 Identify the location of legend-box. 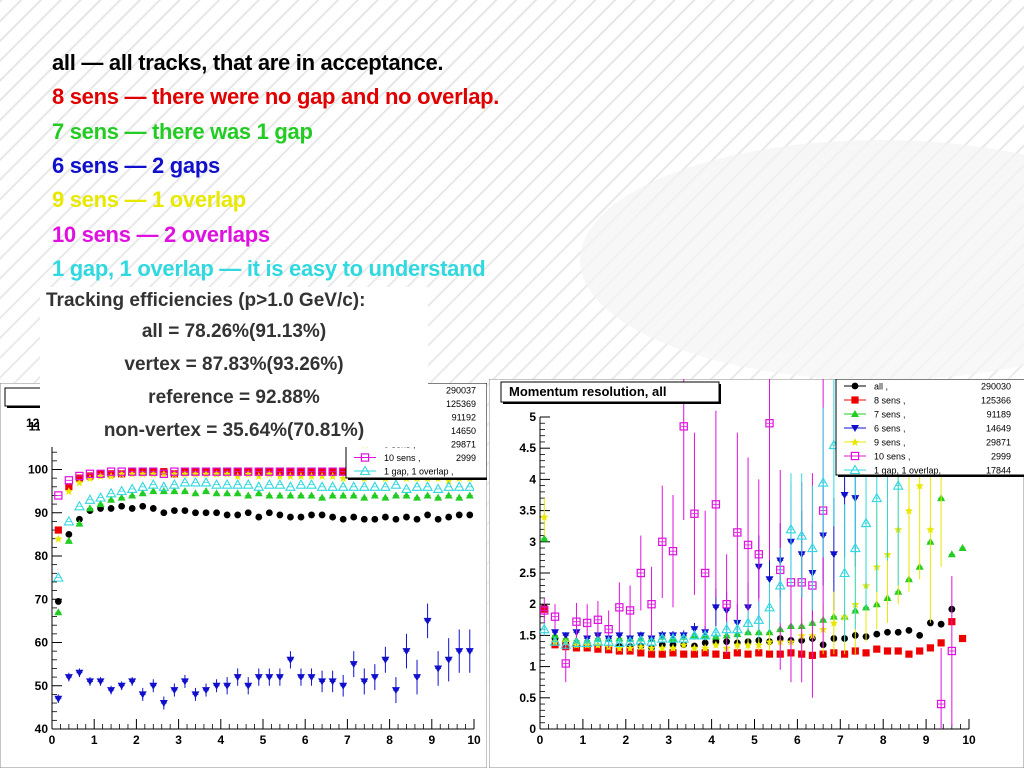
(929, 427).